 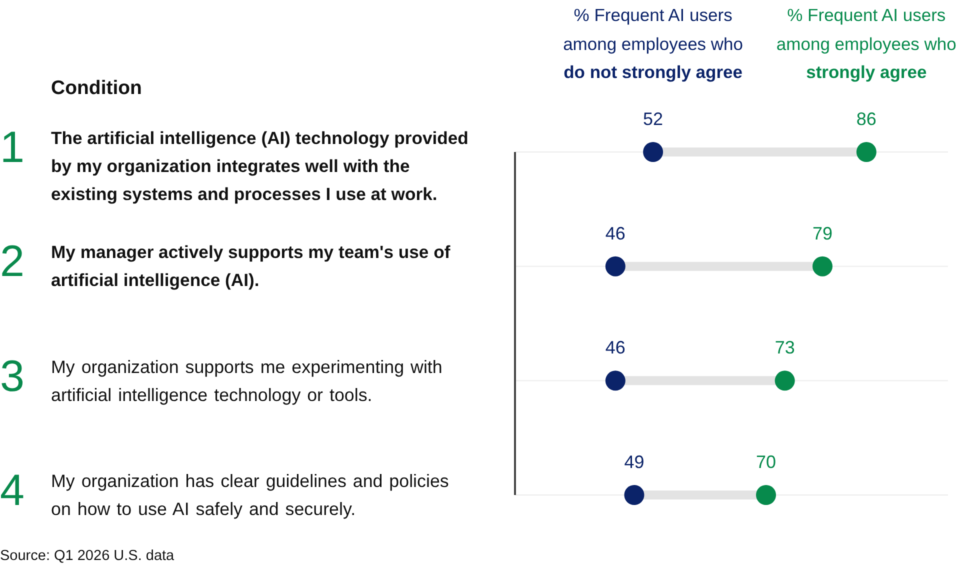 I want to click on data-label: 52, so click(x=653, y=119).